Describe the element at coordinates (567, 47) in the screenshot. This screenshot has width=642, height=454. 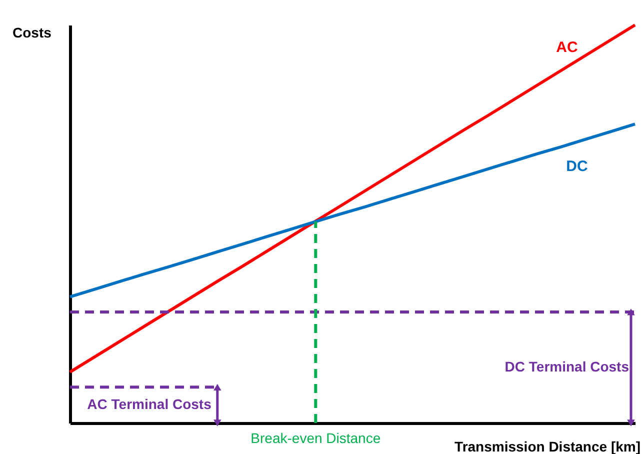
I see `series-label: AC` at that location.